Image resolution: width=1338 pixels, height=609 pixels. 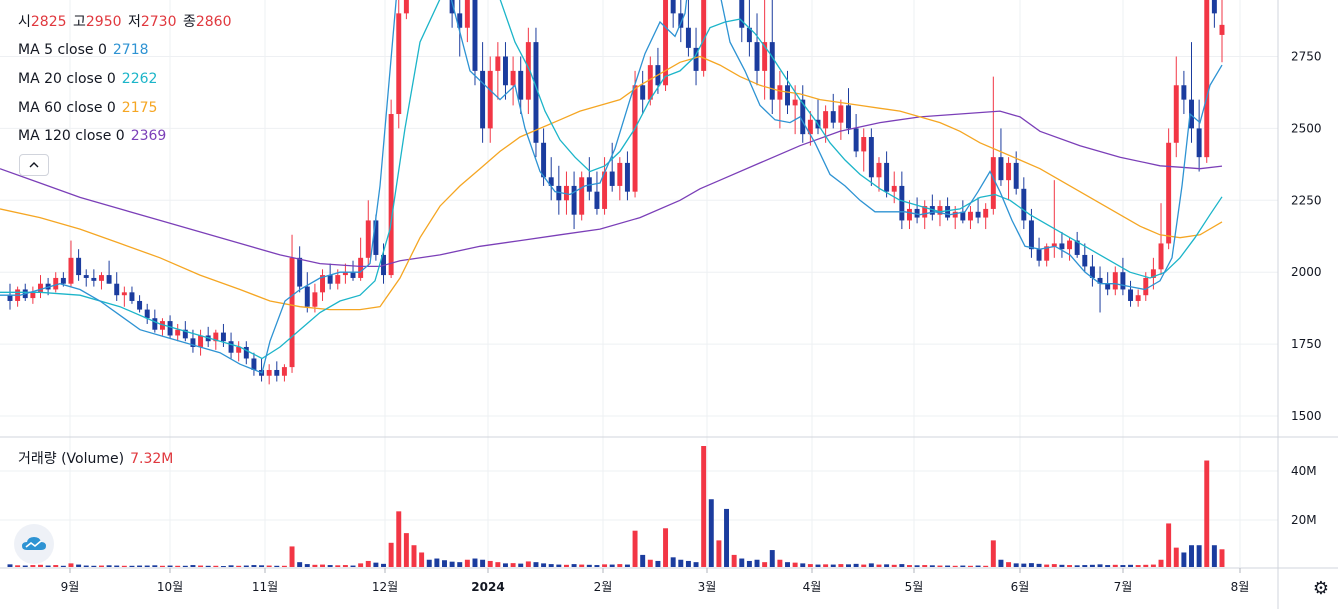 What do you see at coordinates (87, 108) in the screenshot?
I see `ma60-legend: MA 60 close 0 2175` at bounding box center [87, 108].